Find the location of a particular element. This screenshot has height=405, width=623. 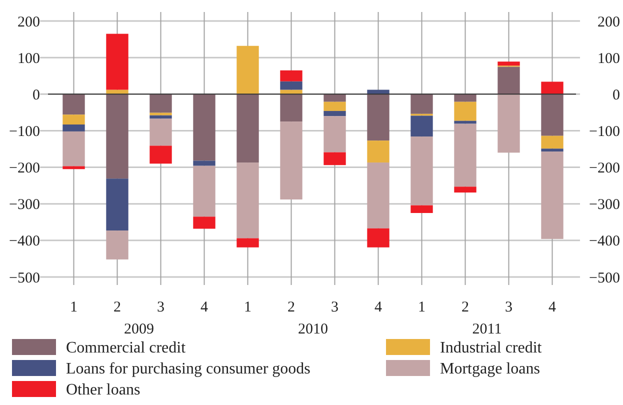

legend-label: Loans for purchasing consumer goods is located at coordinates (188, 369).